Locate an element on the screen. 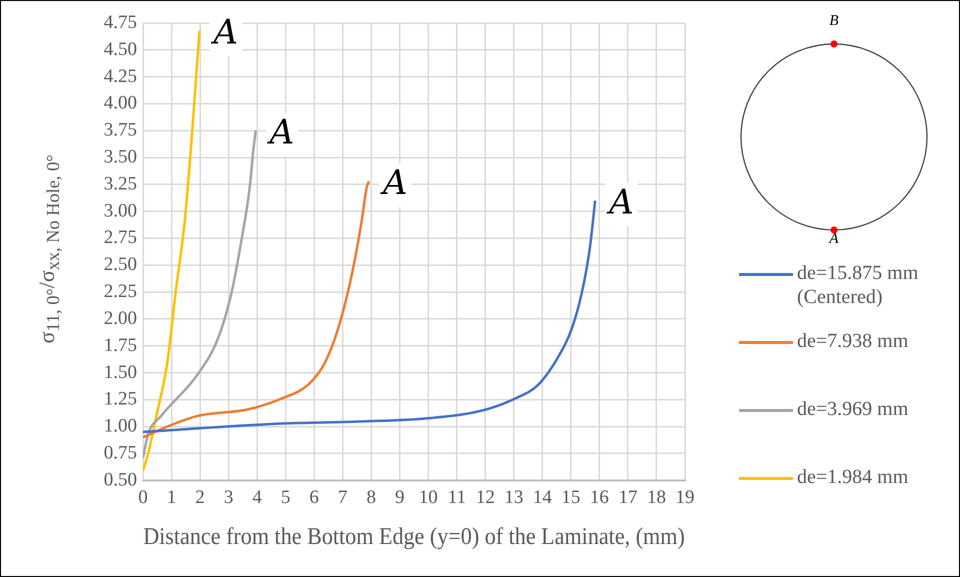  y-tick-label: 0.75 is located at coordinates (120, 453).